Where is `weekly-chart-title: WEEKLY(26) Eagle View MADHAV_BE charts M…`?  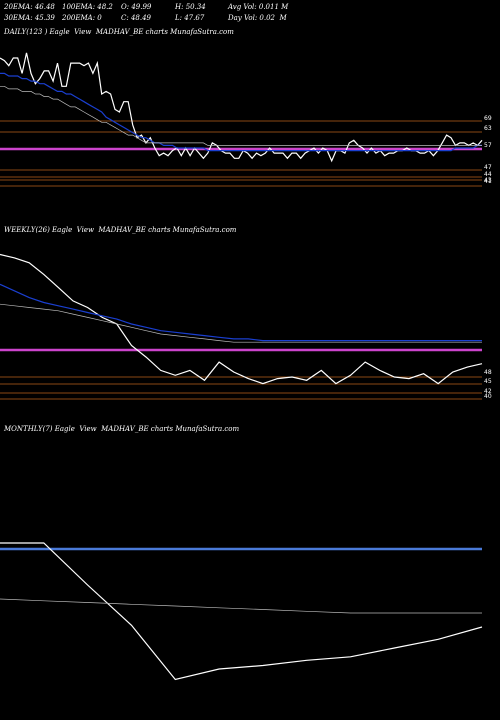
weekly-chart-title: WEEKLY(26) Eagle View MADHAV_BE charts M… is located at coordinates (120, 230).